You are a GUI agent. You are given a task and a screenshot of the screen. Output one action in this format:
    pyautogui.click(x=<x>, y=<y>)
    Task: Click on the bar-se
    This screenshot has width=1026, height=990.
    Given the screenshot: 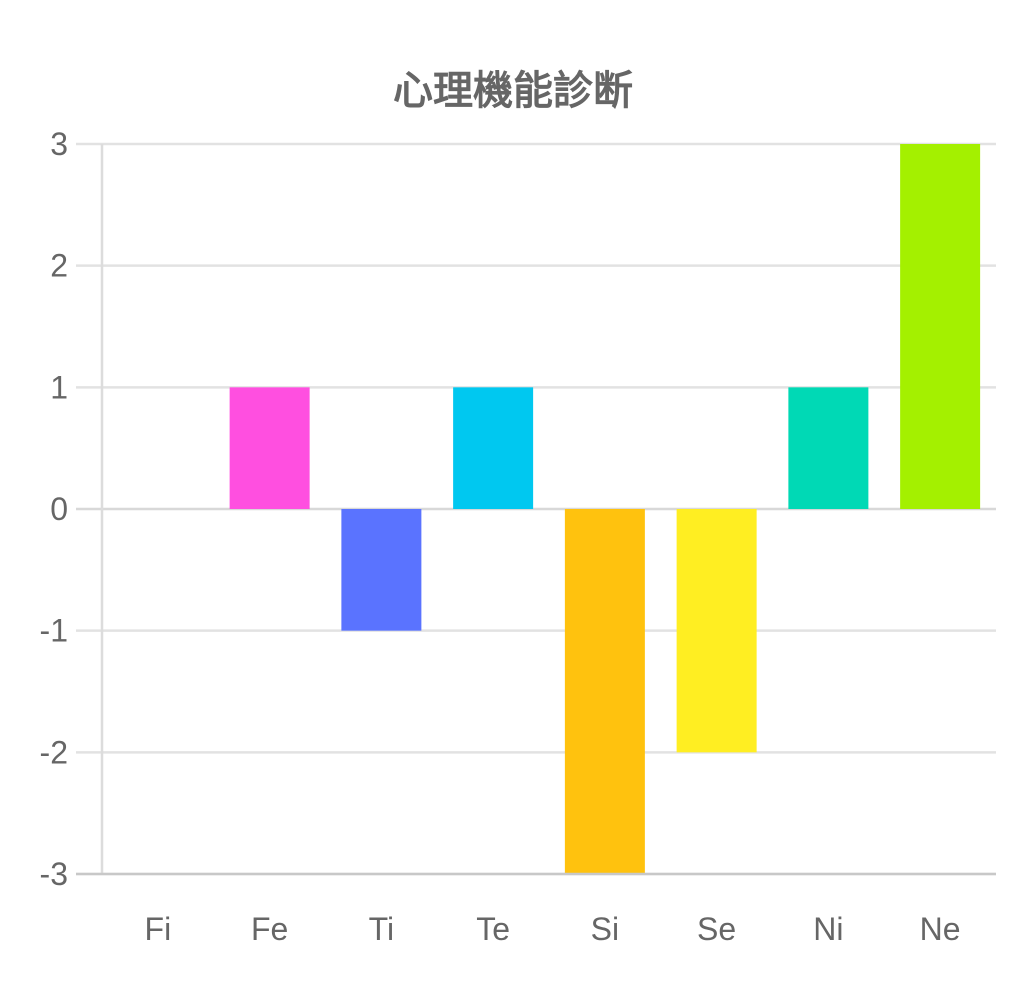 What is the action you would take?
    pyautogui.click(x=716, y=631)
    